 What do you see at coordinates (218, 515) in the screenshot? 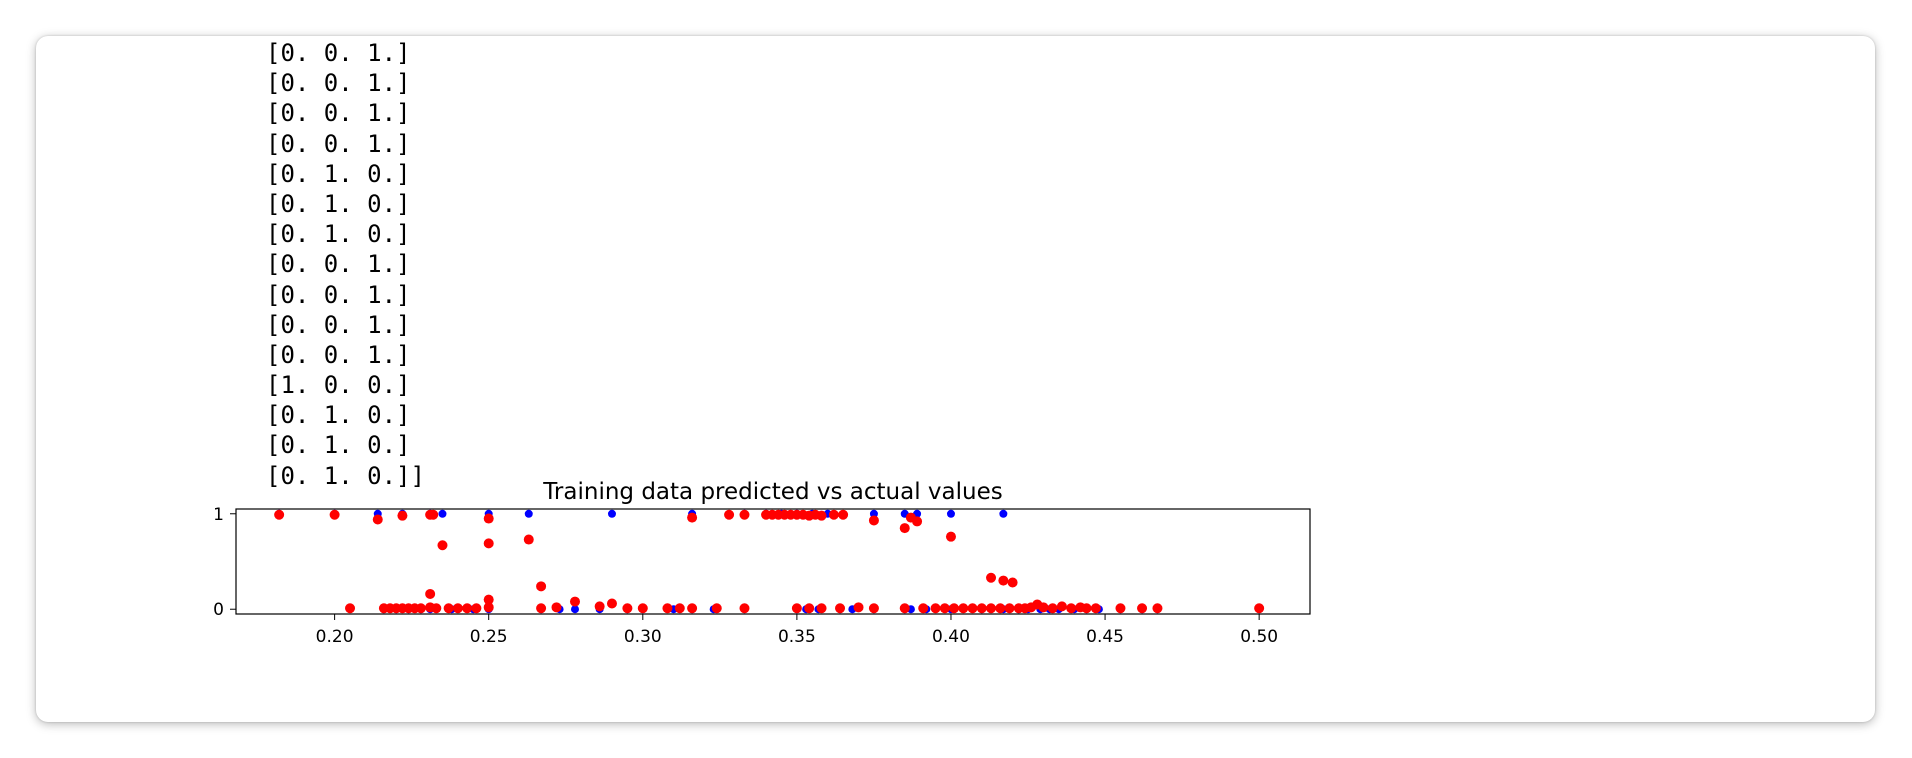
I see `y-tick-label: 1` at bounding box center [218, 515].